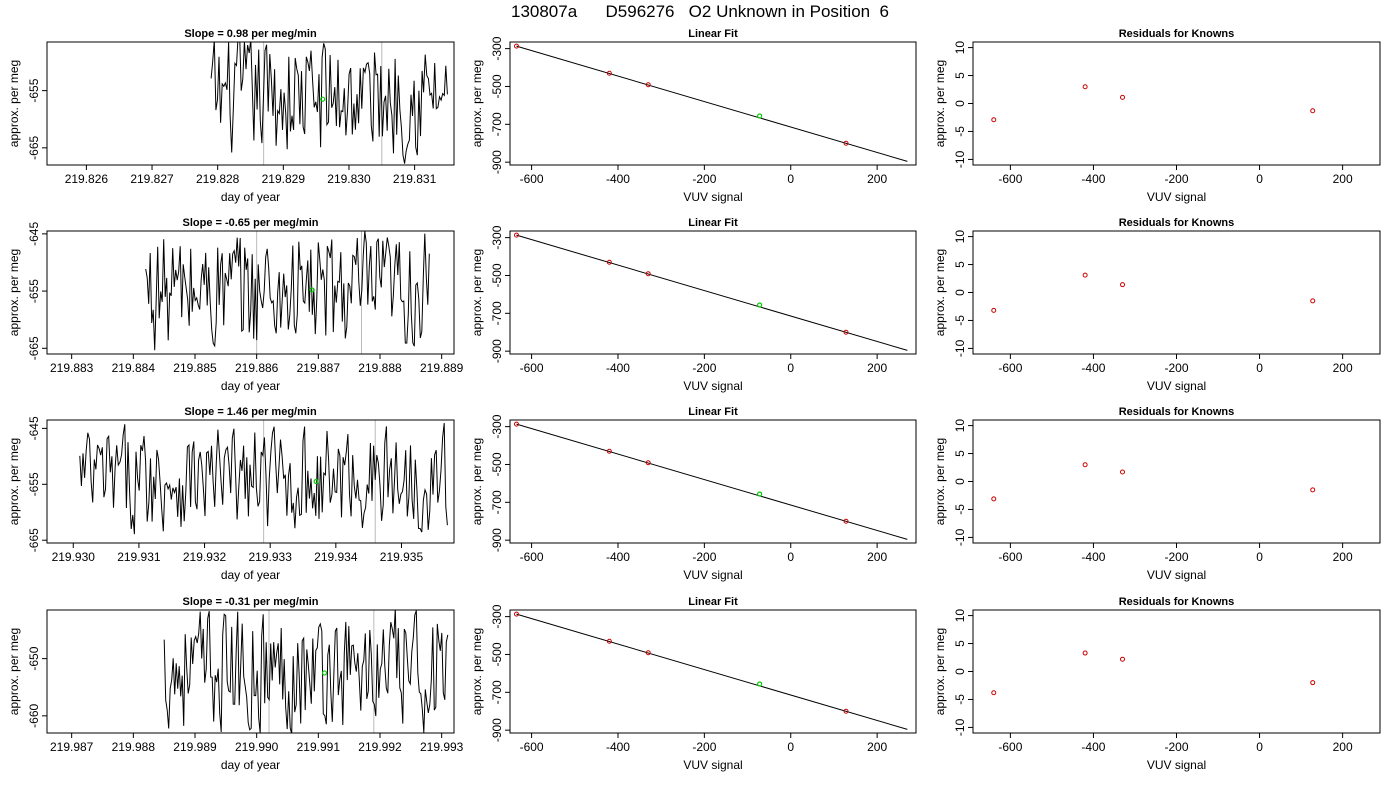 The width and height of the screenshot is (1400, 800). I want to click on x-tick-label: 219.932, so click(205, 557).